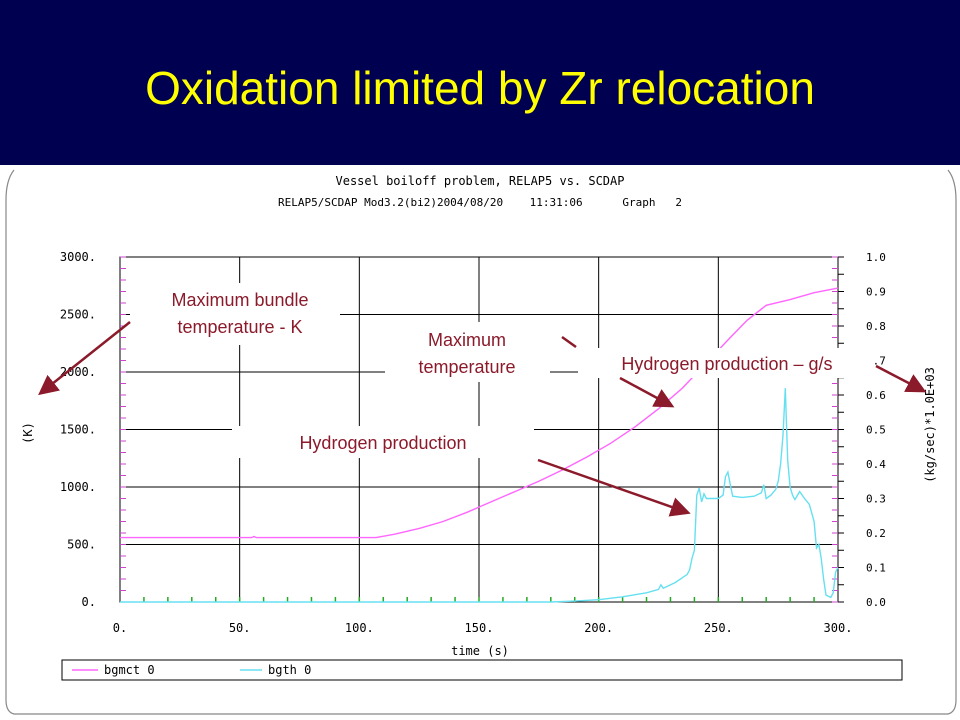  What do you see at coordinates (359, 628) in the screenshot?
I see `x-tick-label: 100.` at bounding box center [359, 628].